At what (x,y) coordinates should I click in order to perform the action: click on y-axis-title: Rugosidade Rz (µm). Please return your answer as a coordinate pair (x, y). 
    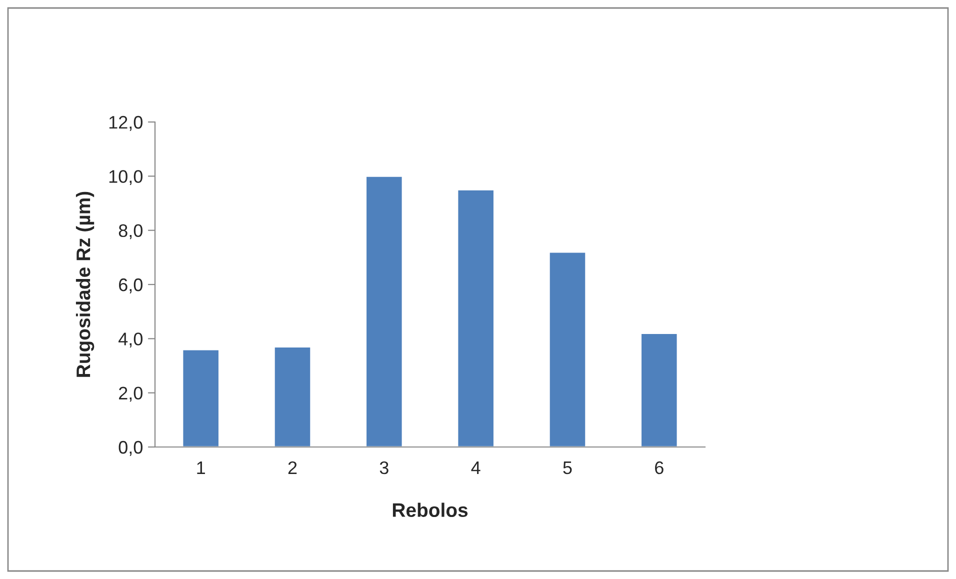
    Looking at the image, I should click on (85, 284).